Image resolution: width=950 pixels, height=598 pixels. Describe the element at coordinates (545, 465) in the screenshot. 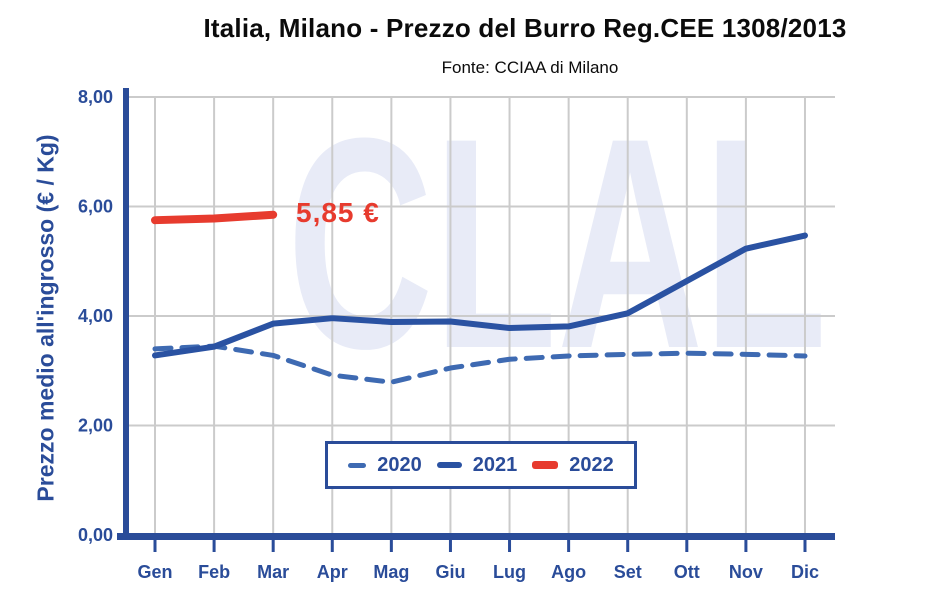

I see `legend-swatch-2022` at that location.